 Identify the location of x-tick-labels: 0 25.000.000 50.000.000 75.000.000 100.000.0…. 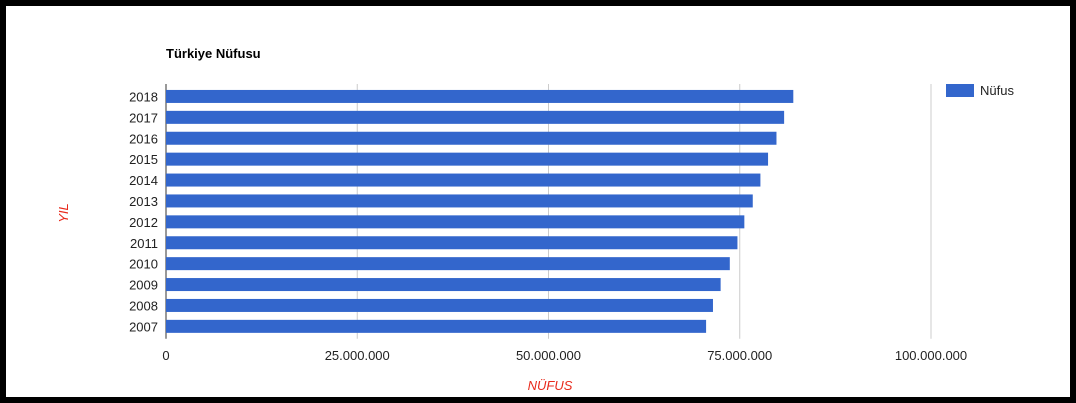
(564, 355).